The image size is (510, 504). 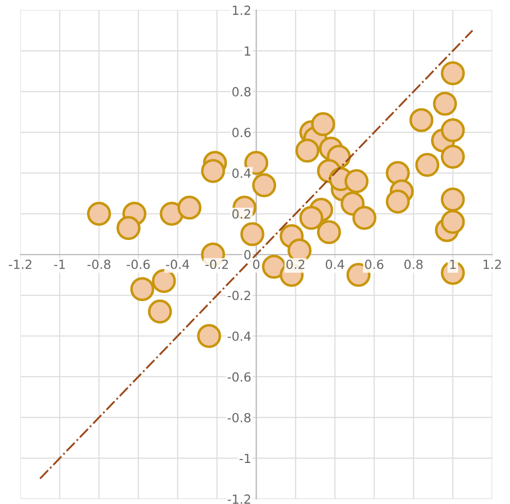 What do you see at coordinates (20, 264) in the screenshot?
I see `x-tick-label: -1.2` at bounding box center [20, 264].